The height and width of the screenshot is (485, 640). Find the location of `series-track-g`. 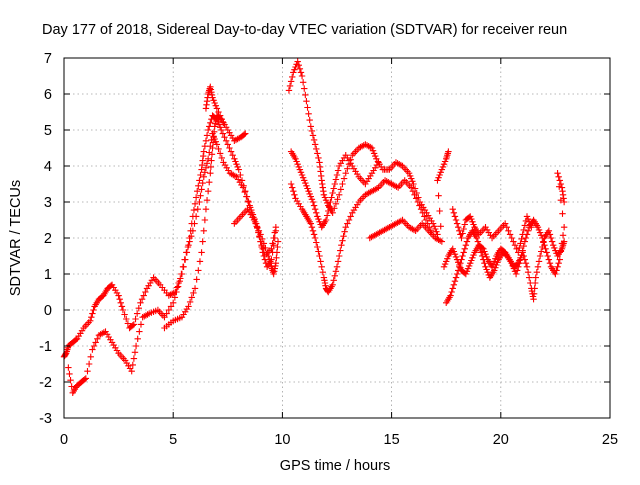

series-track-g is located at coordinates (334, 189).